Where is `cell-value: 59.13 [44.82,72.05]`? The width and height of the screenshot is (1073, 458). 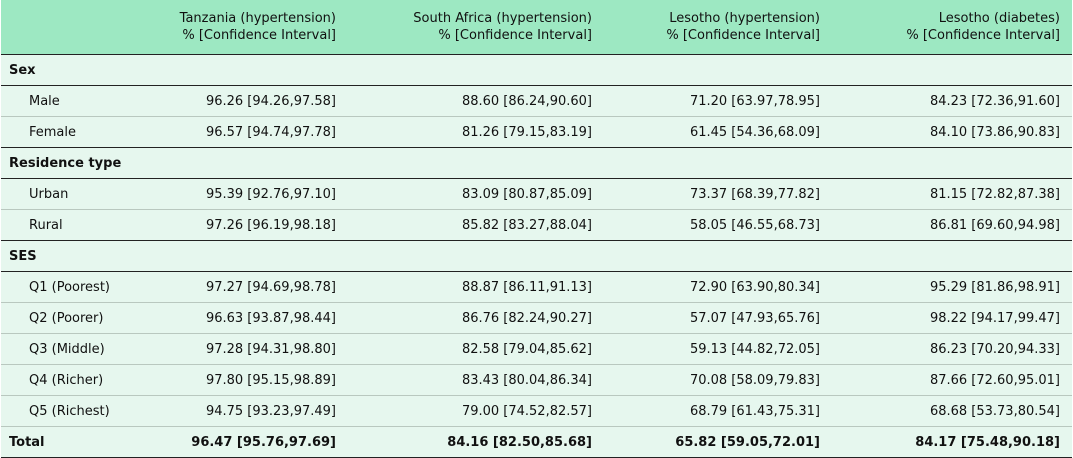
cell-value: 59.13 [44.82,72.05] is located at coordinates (754, 349).